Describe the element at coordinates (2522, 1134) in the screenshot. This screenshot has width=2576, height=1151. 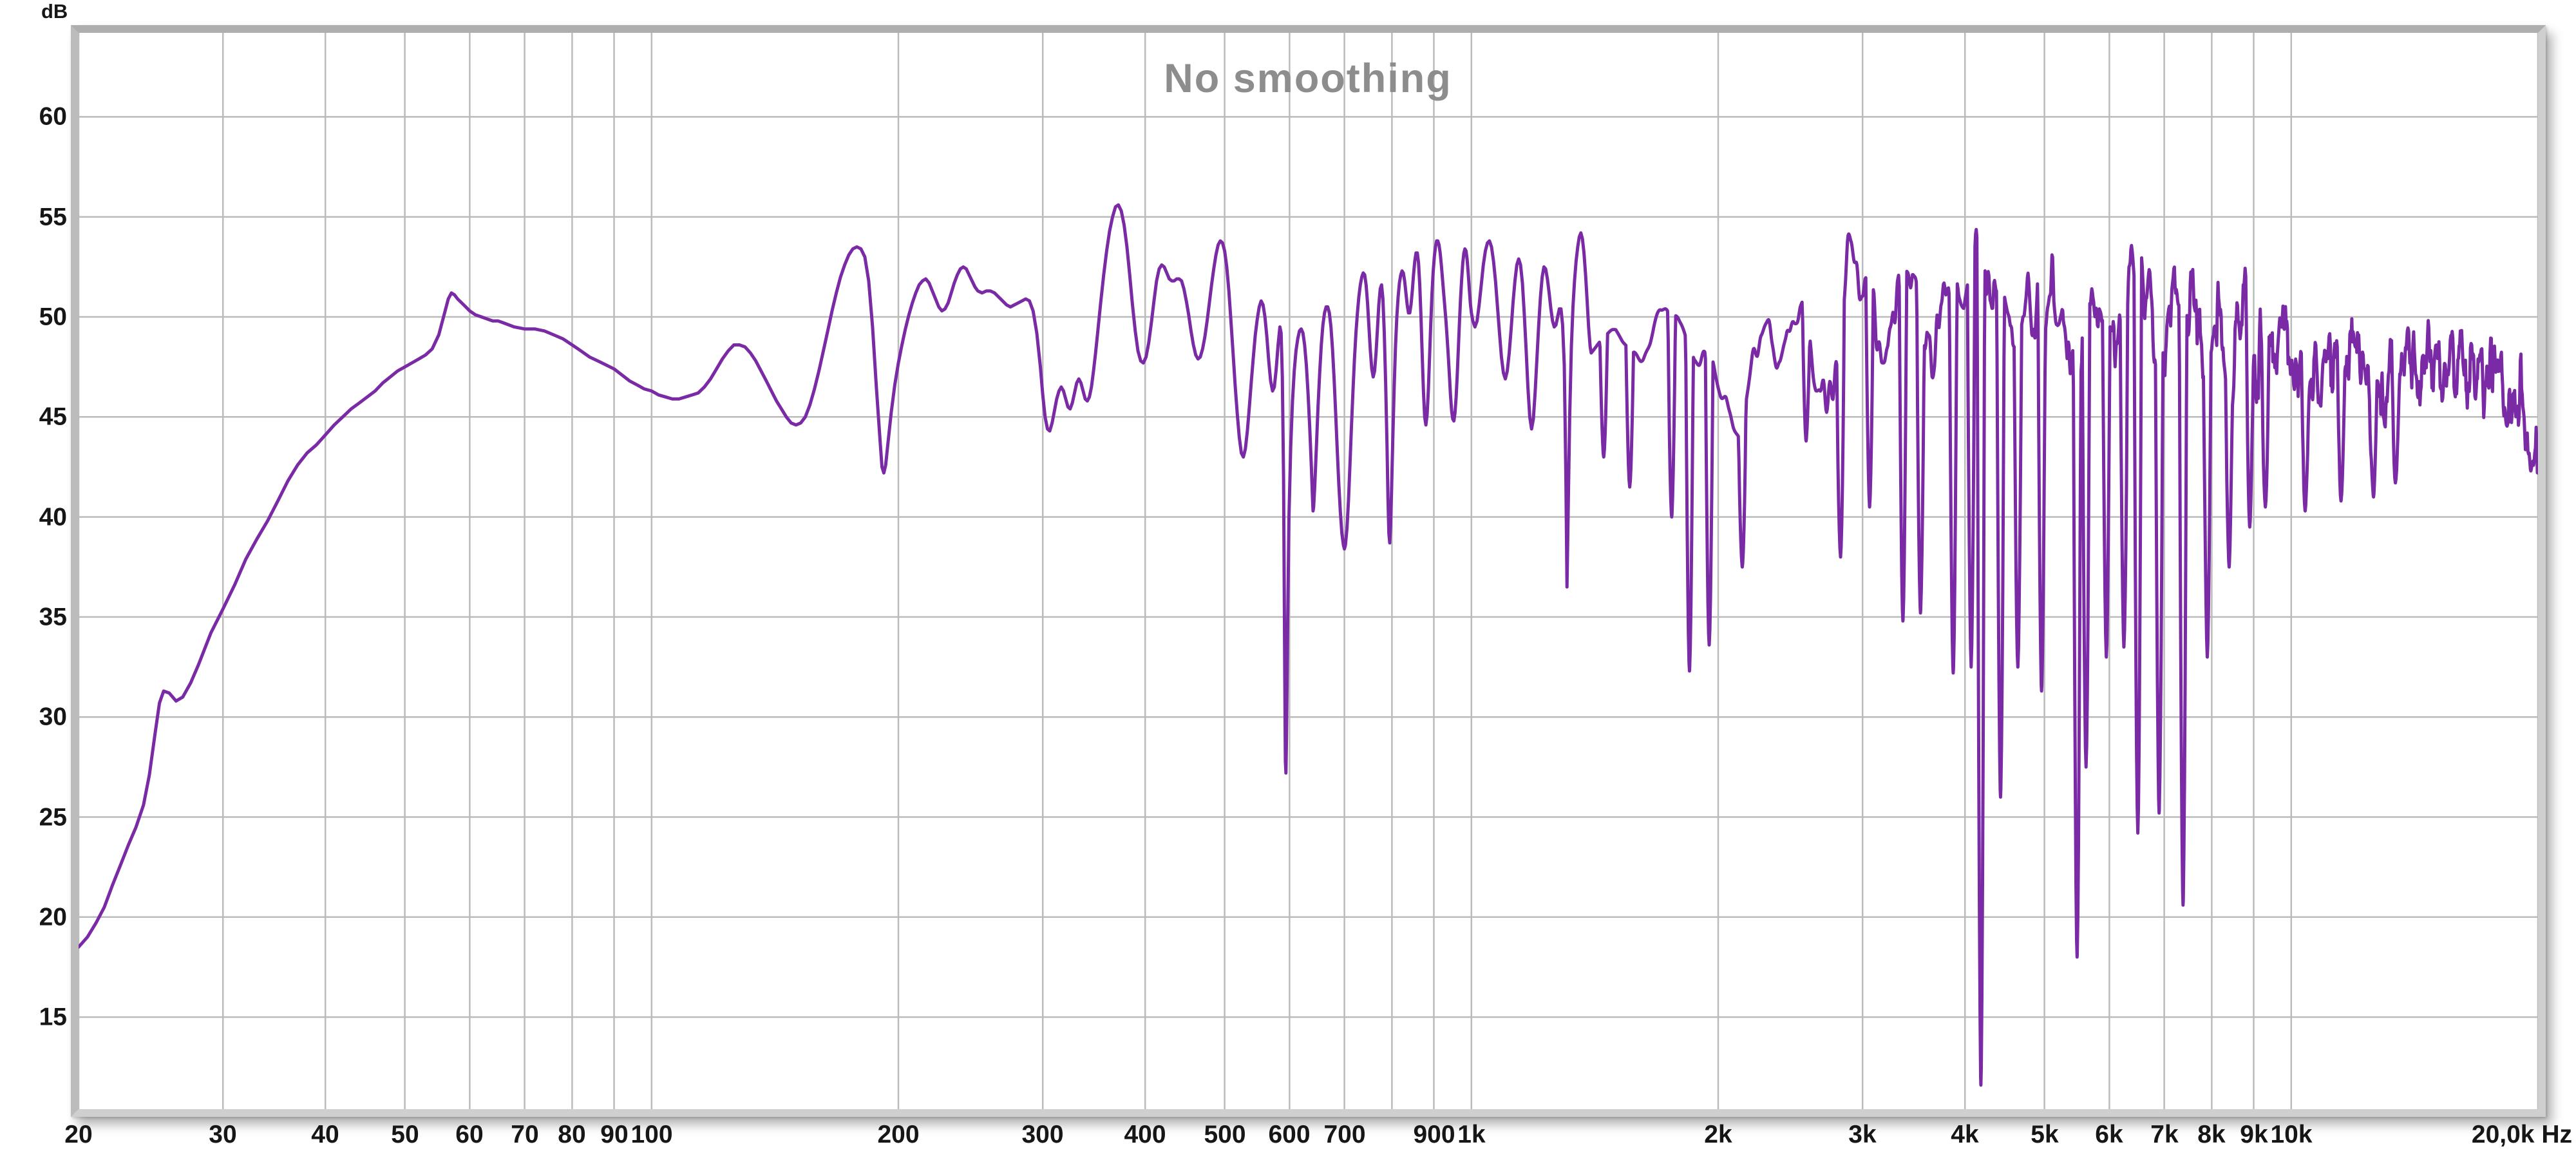
I see `x-tick-label: 20,0k Hz` at that location.